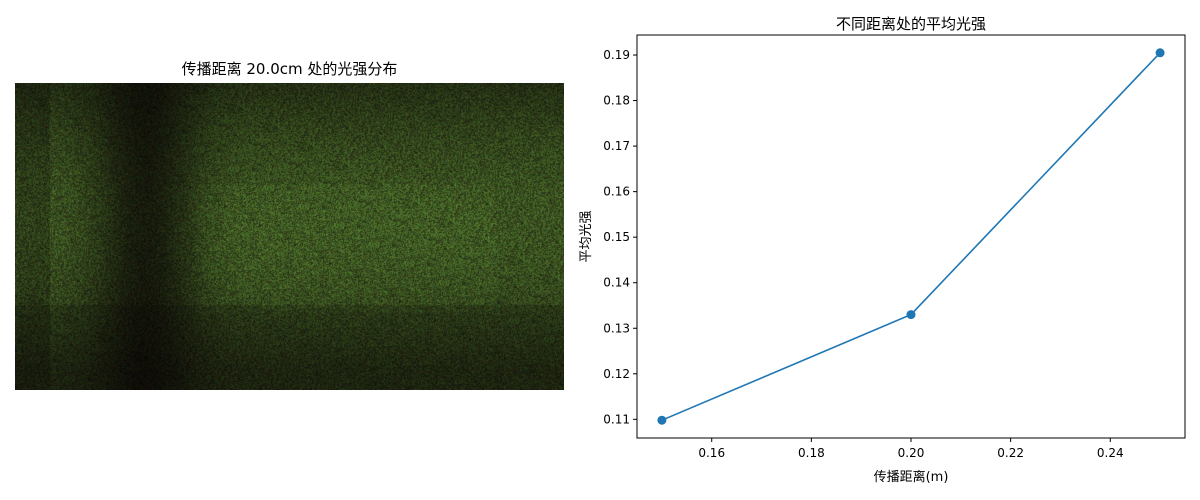  I want to click on x-tick-label: 0.24, so click(1110, 453).